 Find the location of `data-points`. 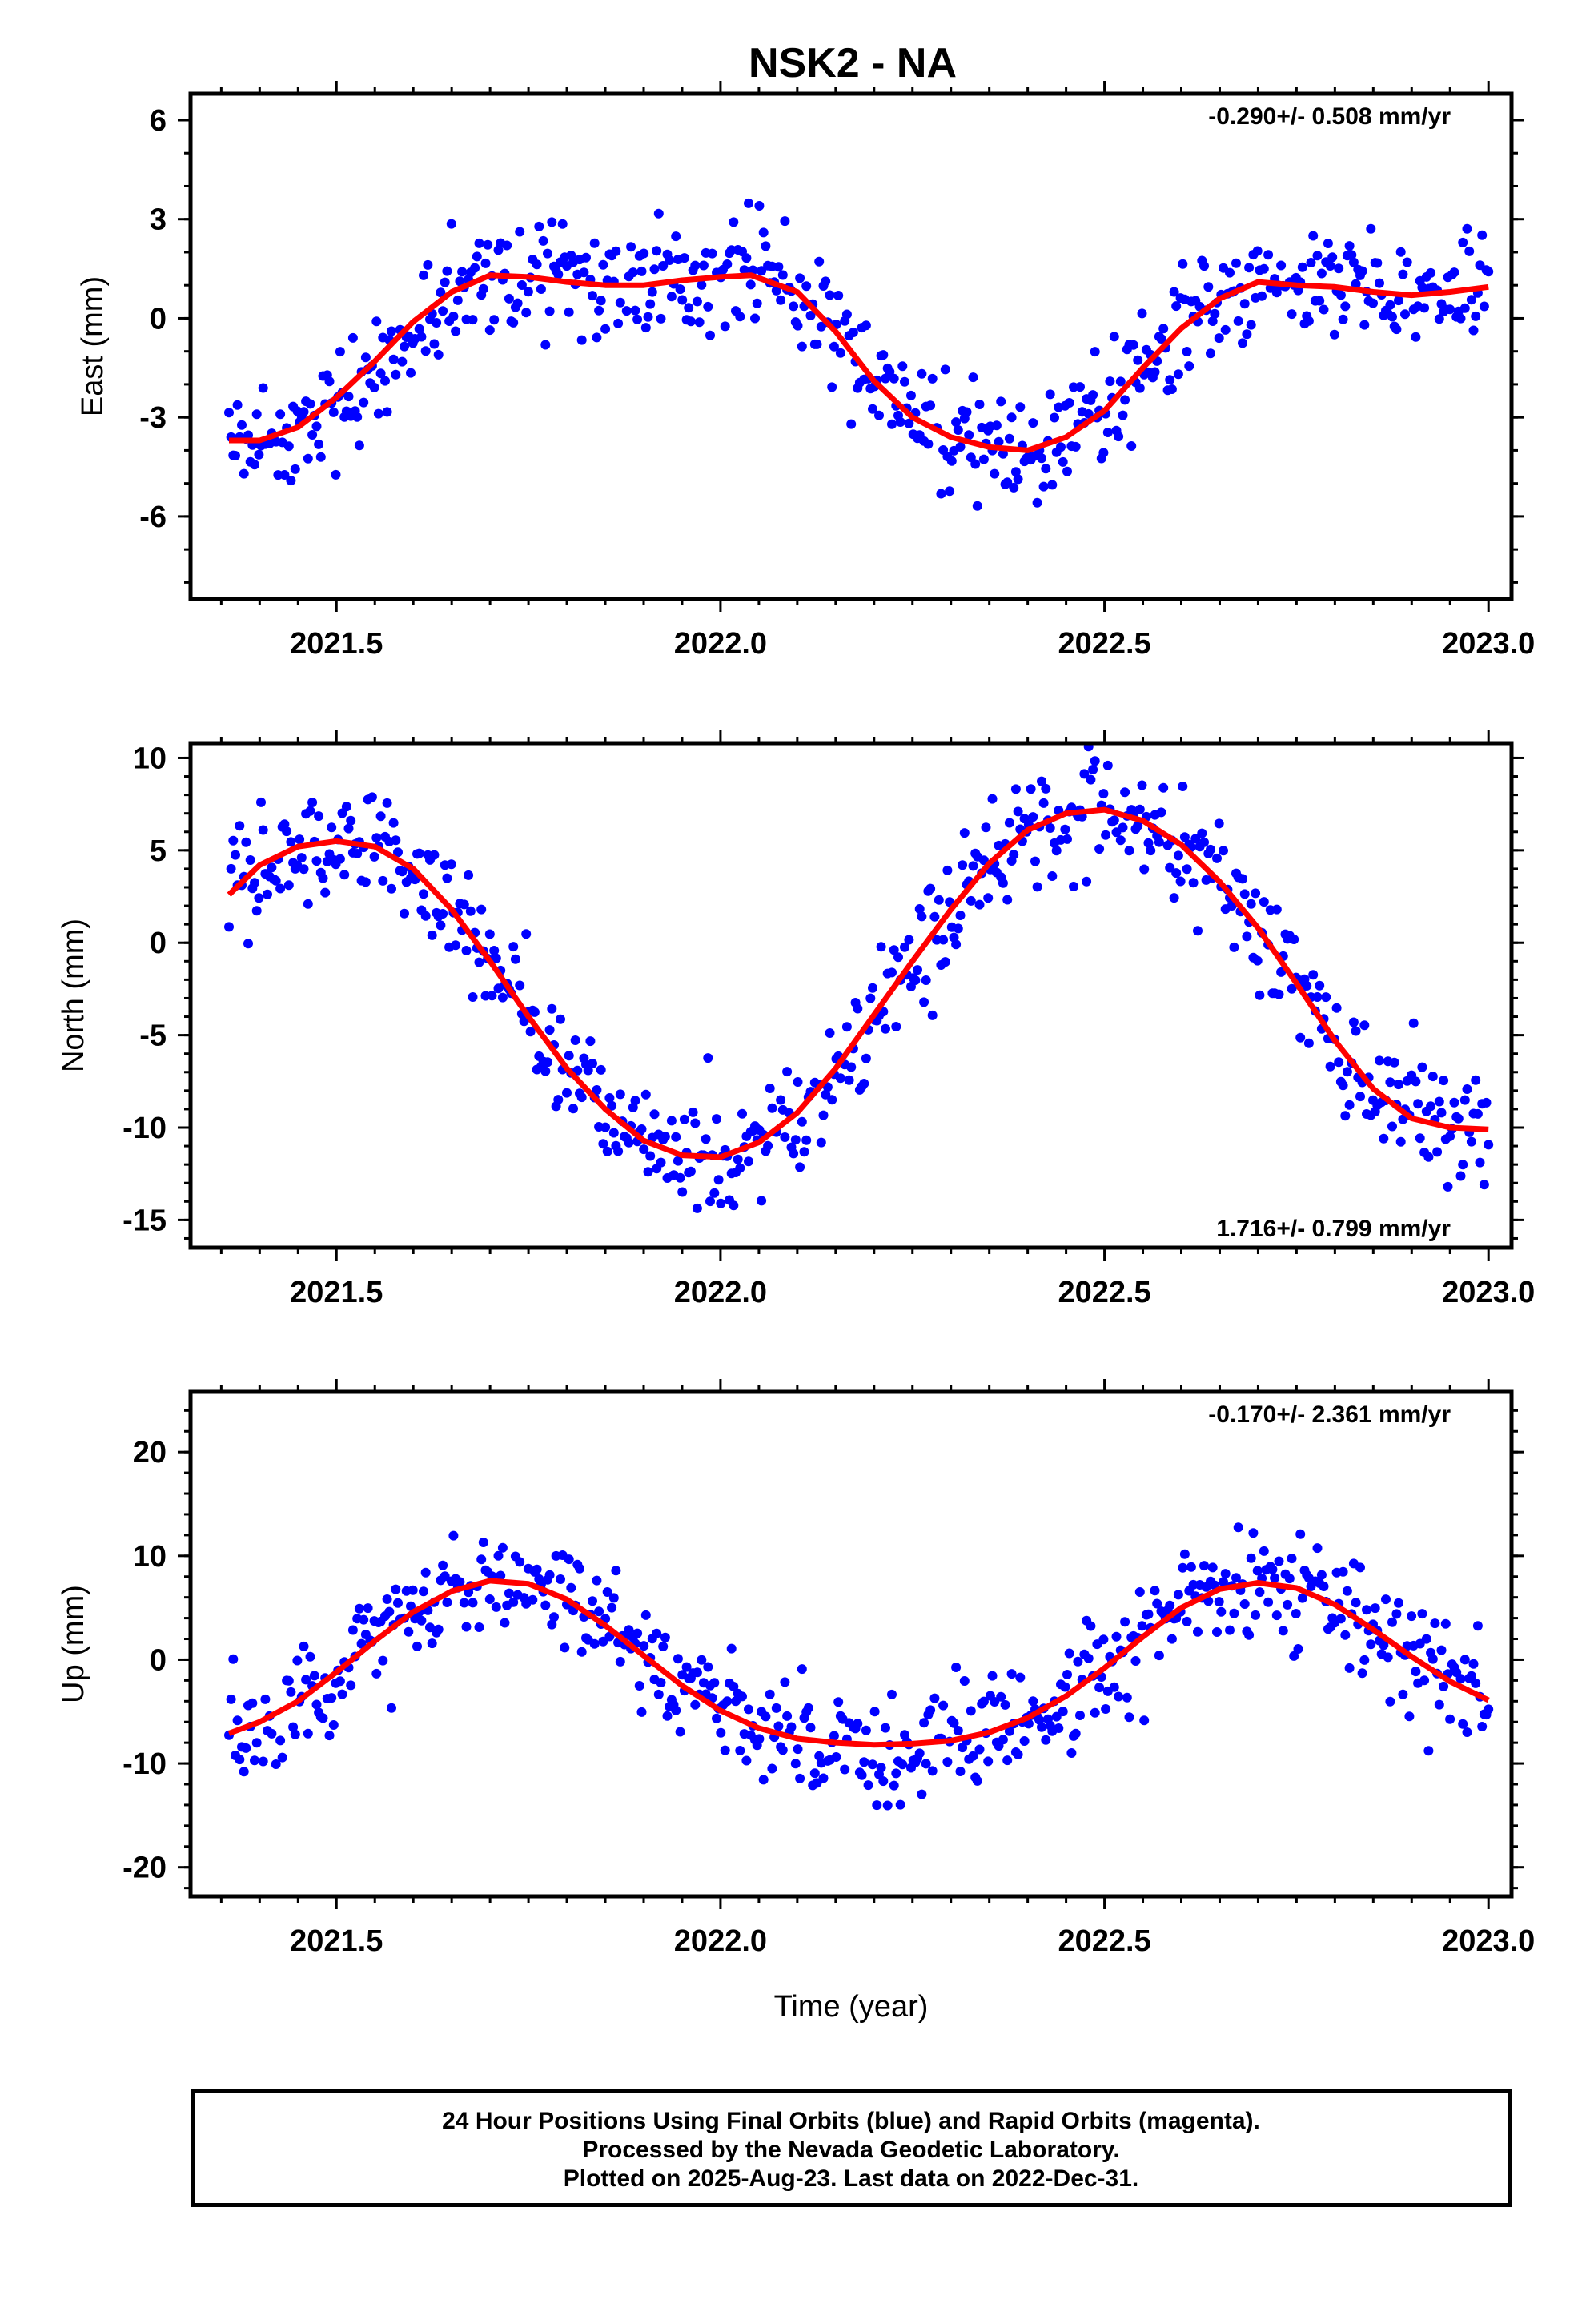

data-points is located at coordinates (859, 354).